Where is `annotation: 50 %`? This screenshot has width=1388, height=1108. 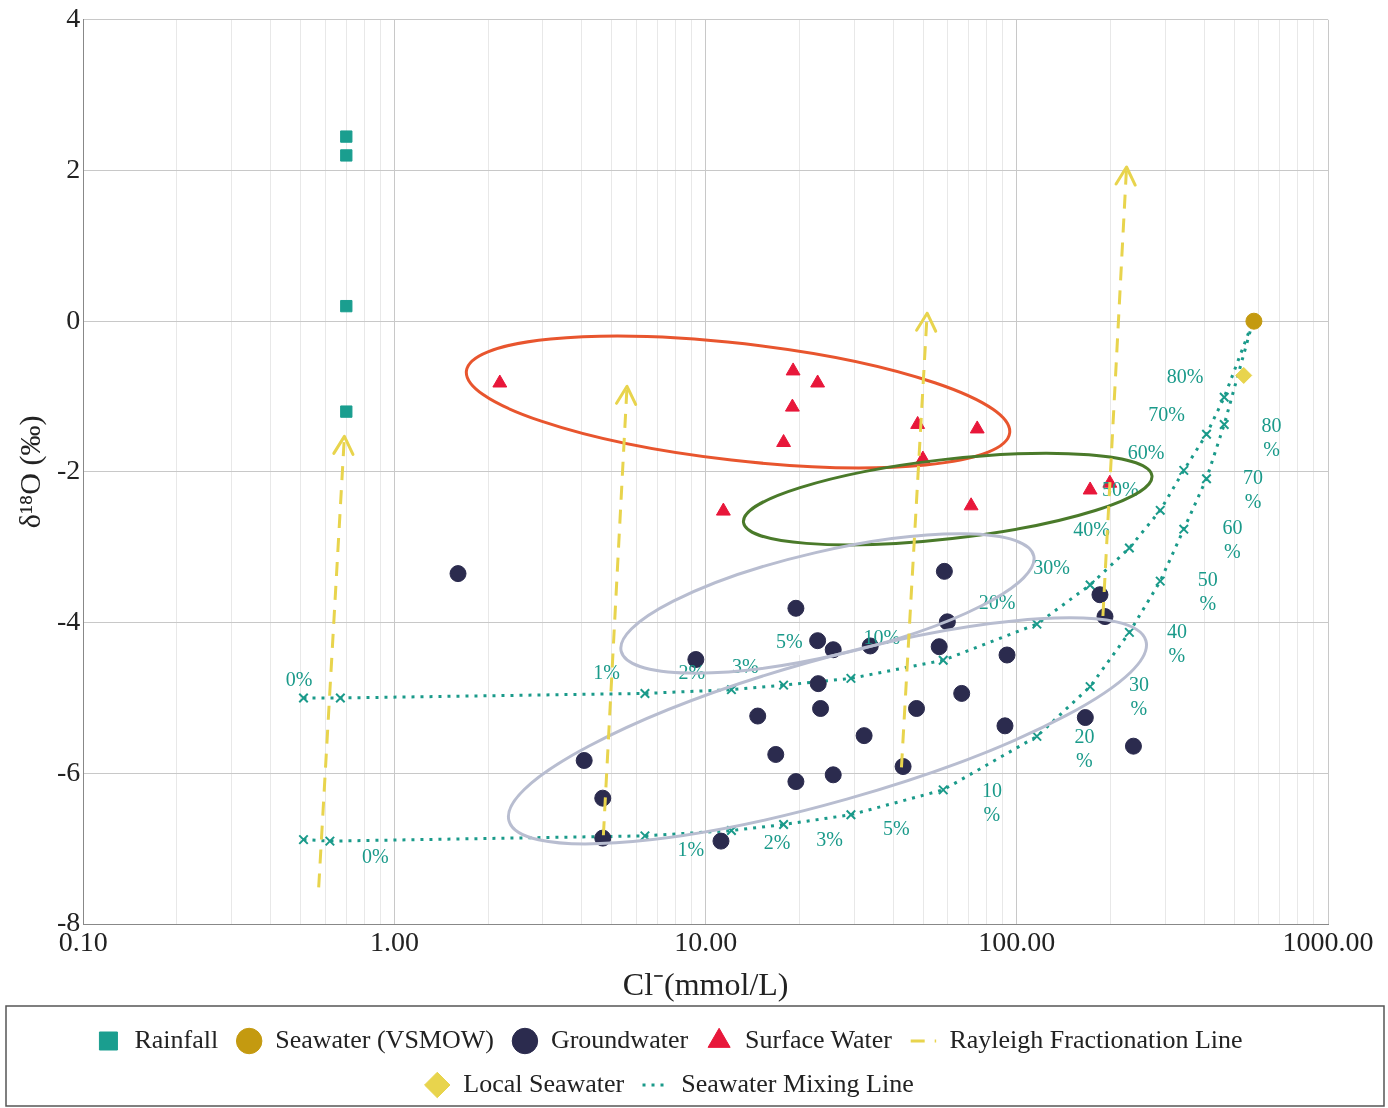
annotation: 50 % is located at coordinates (1207, 591).